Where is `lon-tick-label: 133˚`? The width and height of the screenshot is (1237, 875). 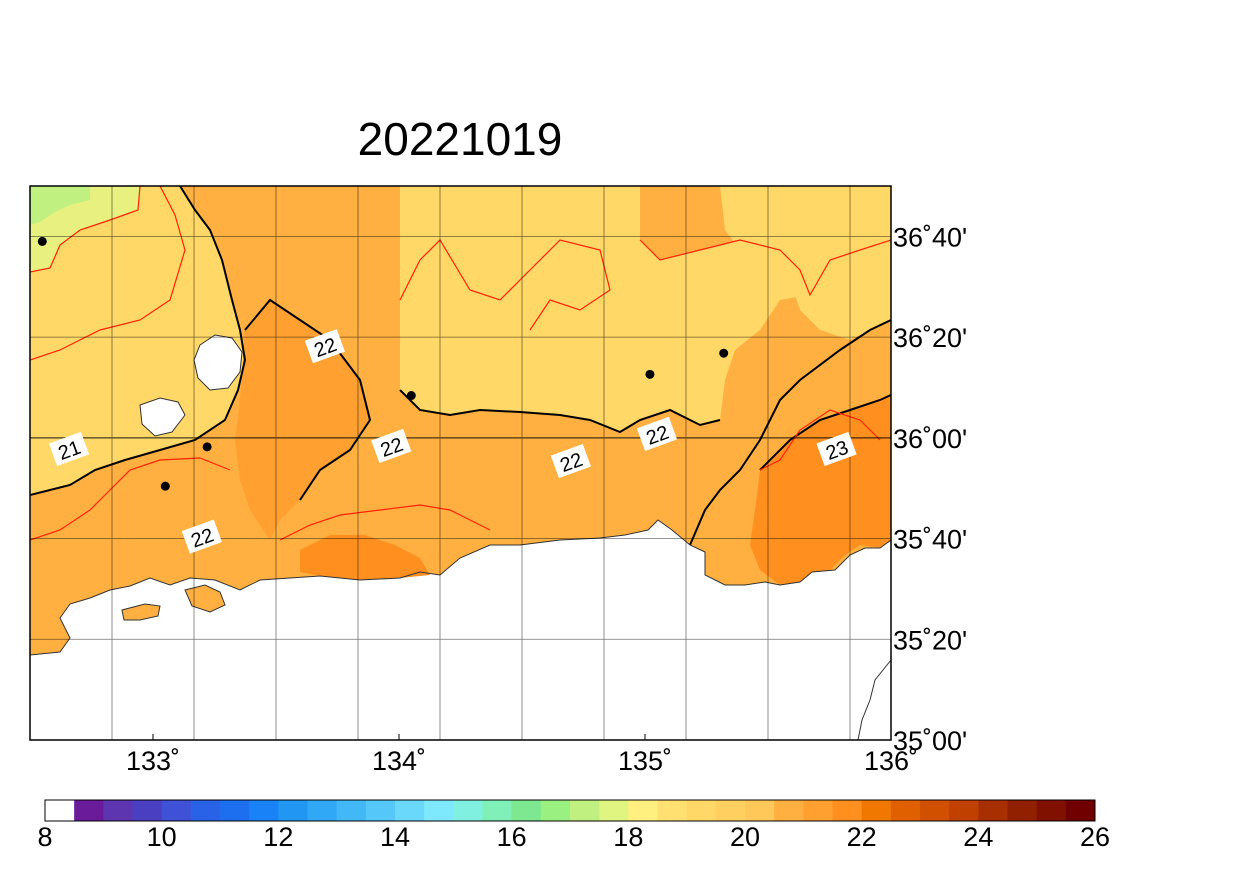 lon-tick-label: 133˚ is located at coordinates (153, 761).